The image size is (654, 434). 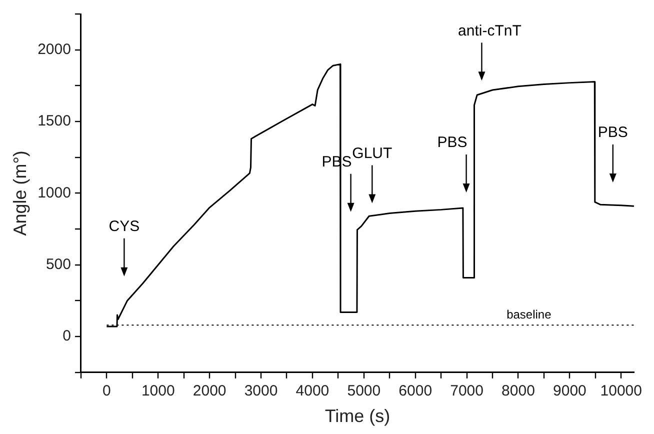 I want to click on x-tick-label: 5000, so click(x=364, y=391).